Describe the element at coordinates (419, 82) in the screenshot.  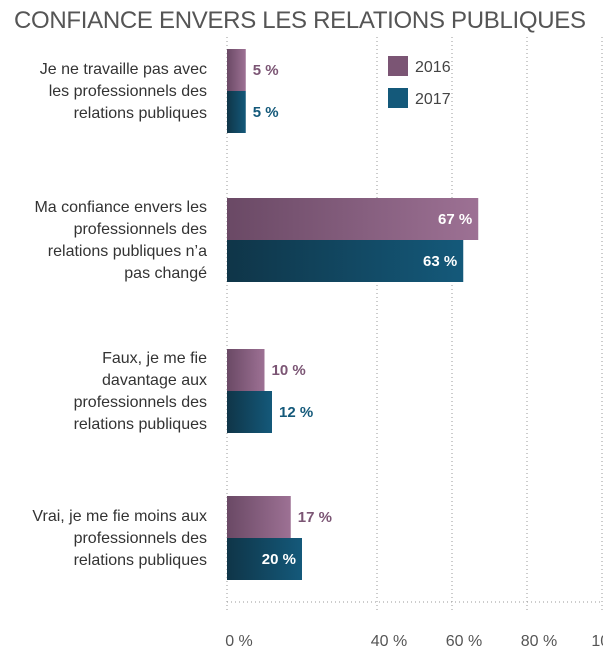
I see `legend: 2016 2017` at that location.